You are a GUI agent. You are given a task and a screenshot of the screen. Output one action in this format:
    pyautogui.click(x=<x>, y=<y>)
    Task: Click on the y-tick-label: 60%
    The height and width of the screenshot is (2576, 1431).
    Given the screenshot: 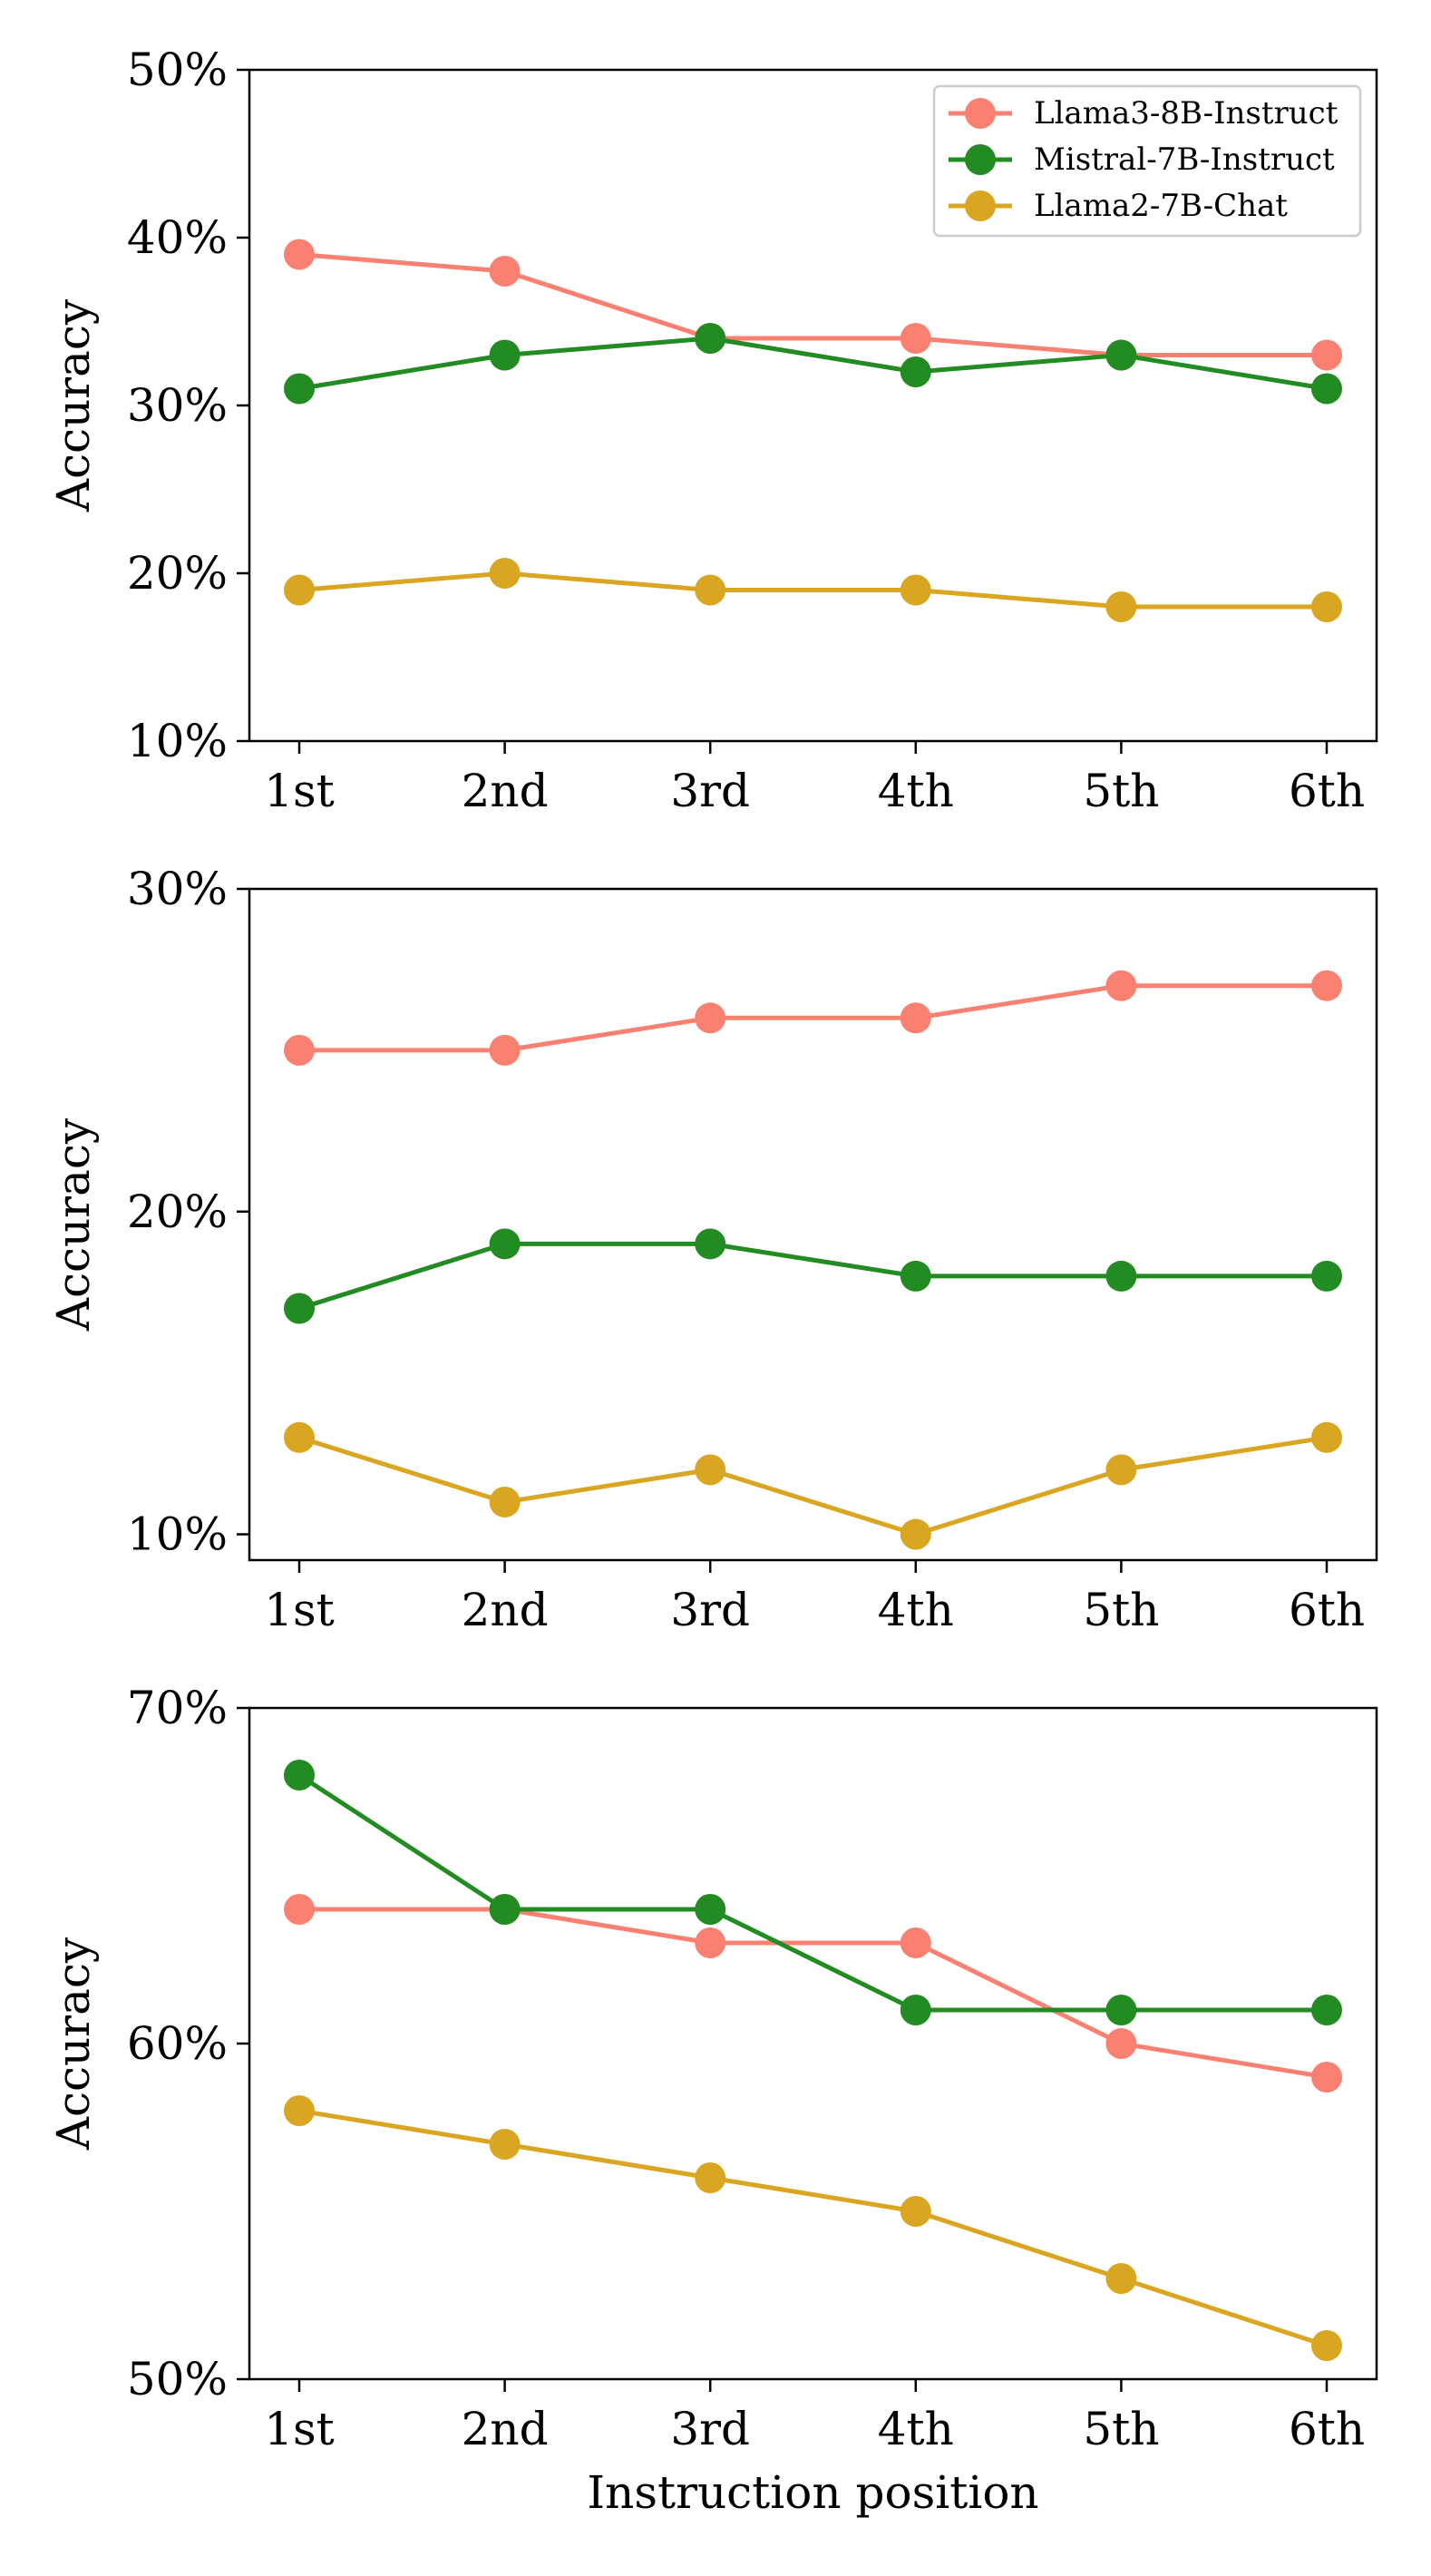 What is the action you would take?
    pyautogui.click(x=177, y=2043)
    